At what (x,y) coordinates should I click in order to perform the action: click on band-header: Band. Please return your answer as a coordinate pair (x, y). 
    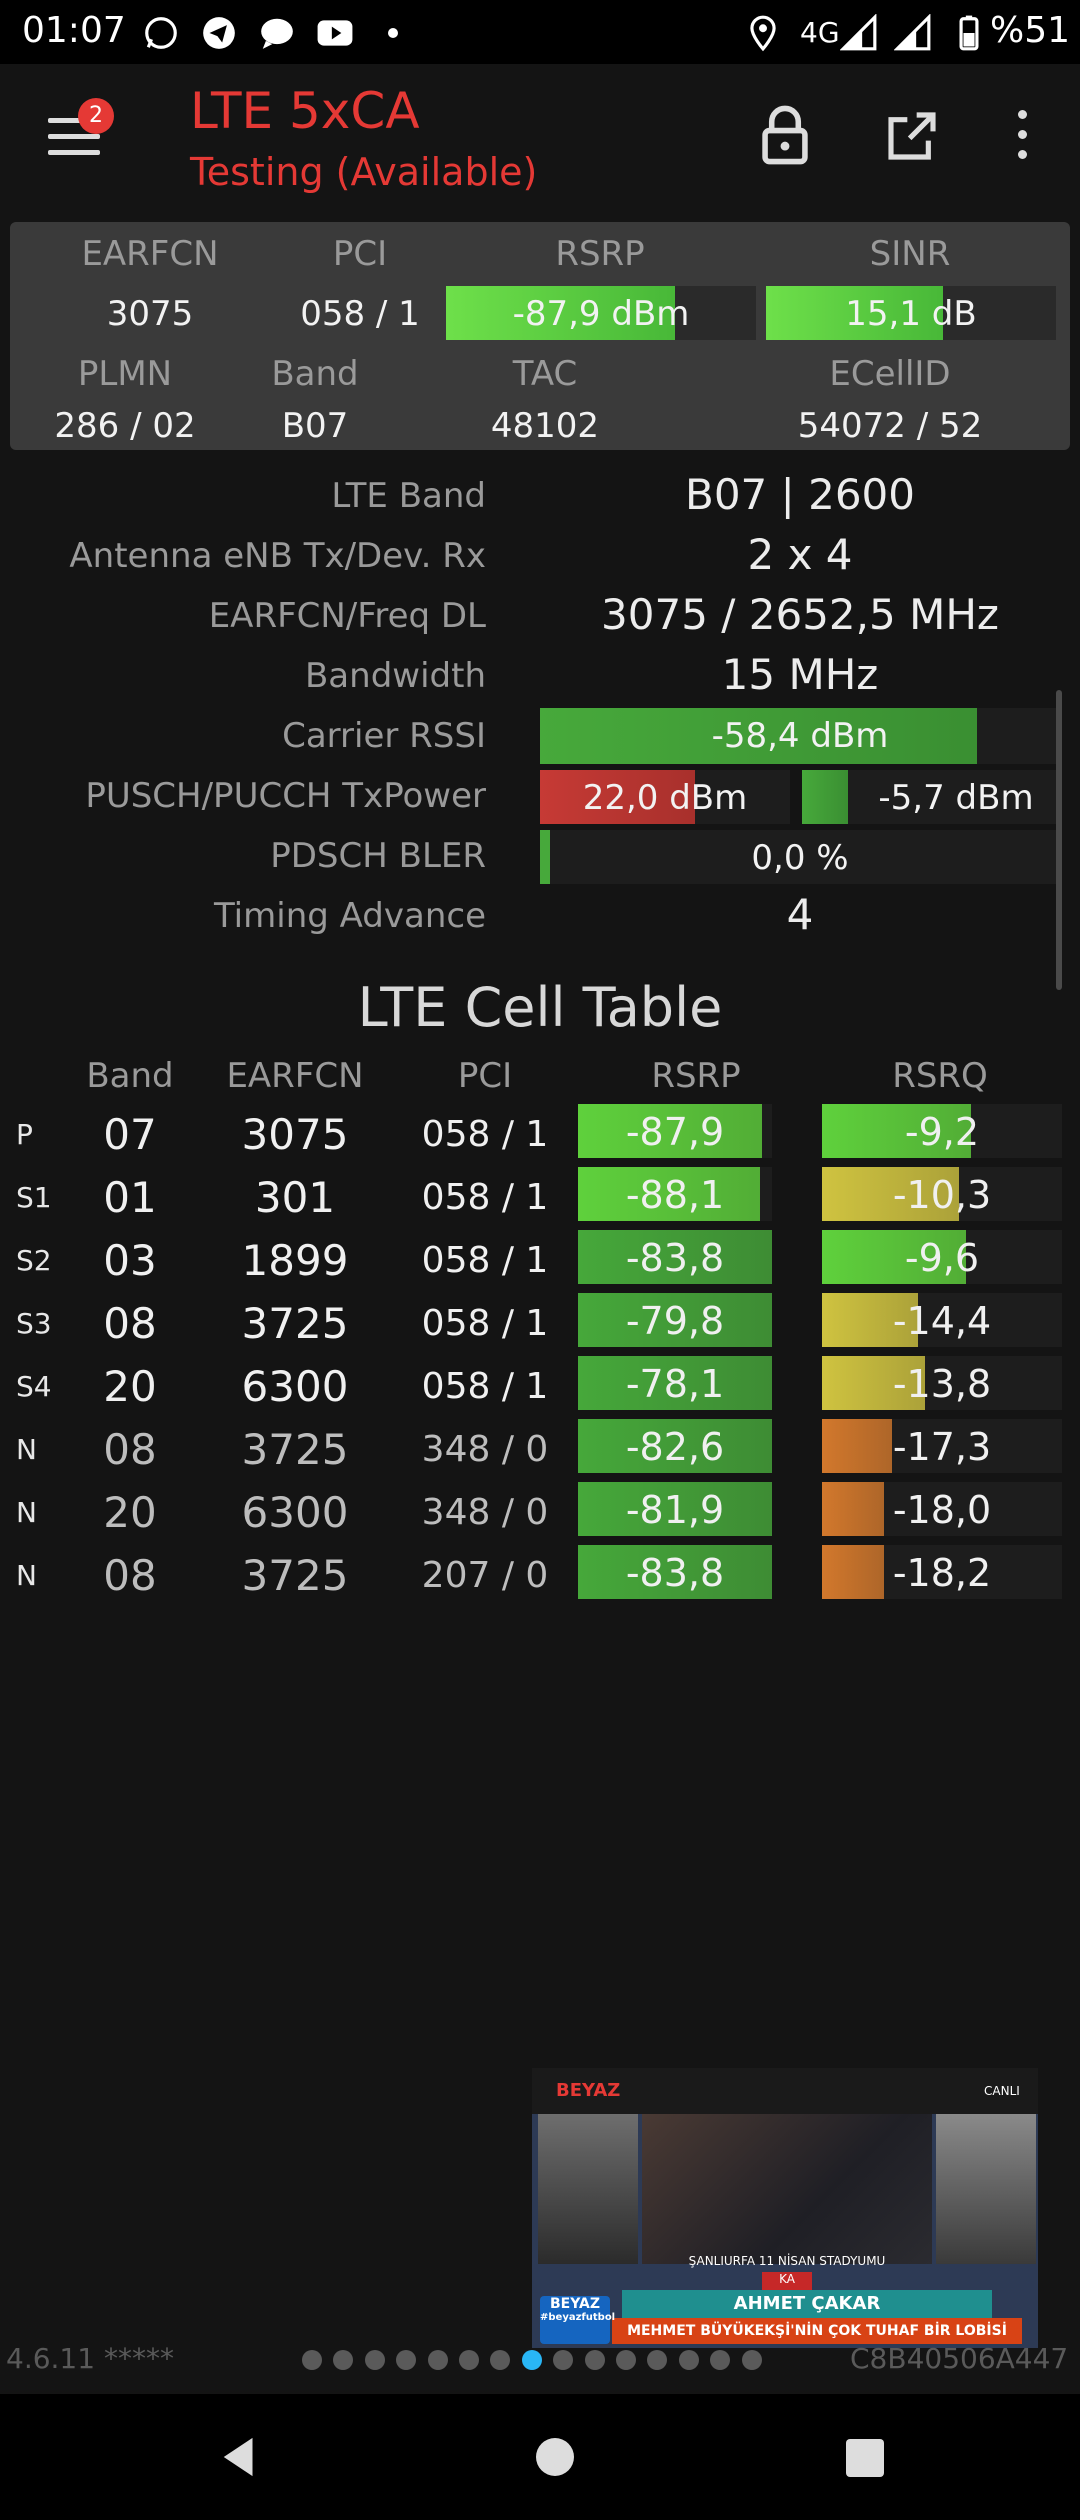
    Looking at the image, I should click on (315, 374).